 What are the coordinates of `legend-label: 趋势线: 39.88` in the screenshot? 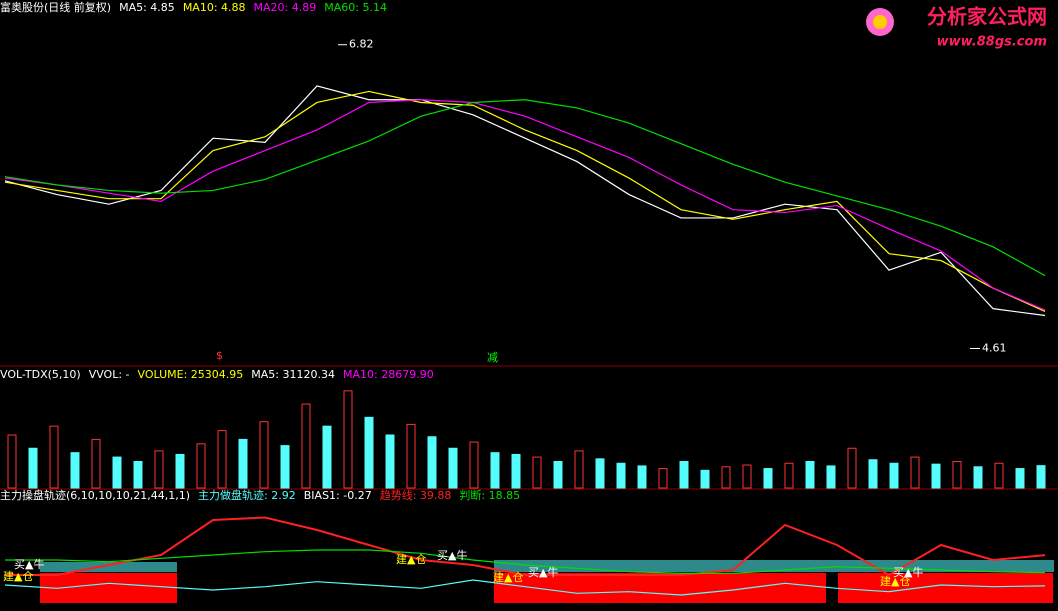 It's located at (416, 495).